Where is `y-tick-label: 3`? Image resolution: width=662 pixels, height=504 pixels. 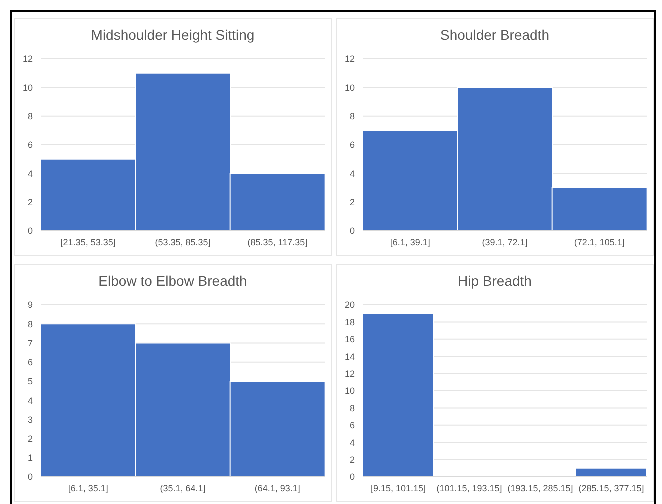
y-tick-label: 3 is located at coordinates (30, 419).